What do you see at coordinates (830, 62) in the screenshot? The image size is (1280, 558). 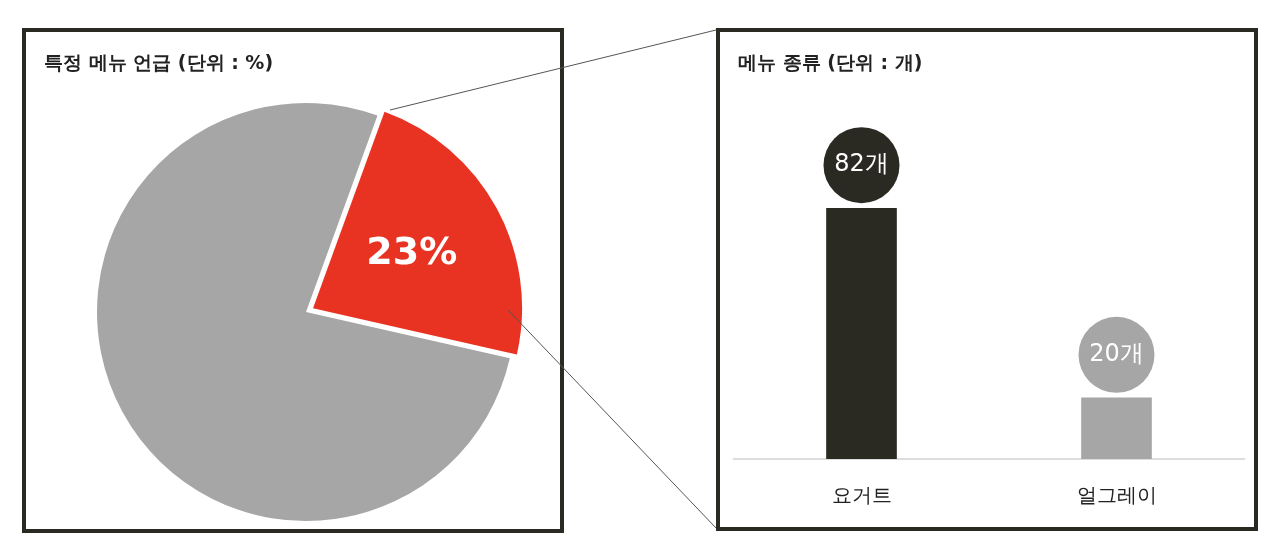 I see `chart-title: 메뉴 종류 (단위 : 개)` at bounding box center [830, 62].